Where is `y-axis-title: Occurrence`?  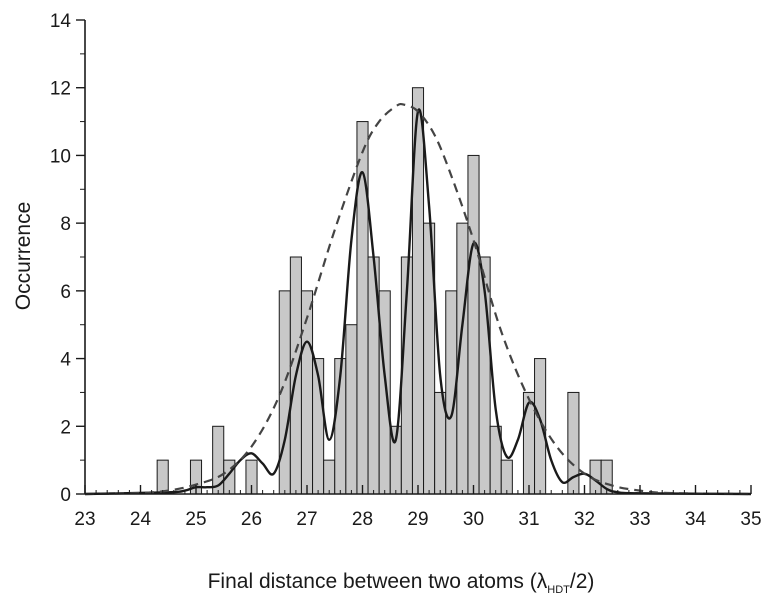 y-axis-title: Occurrence is located at coordinates (23, 256).